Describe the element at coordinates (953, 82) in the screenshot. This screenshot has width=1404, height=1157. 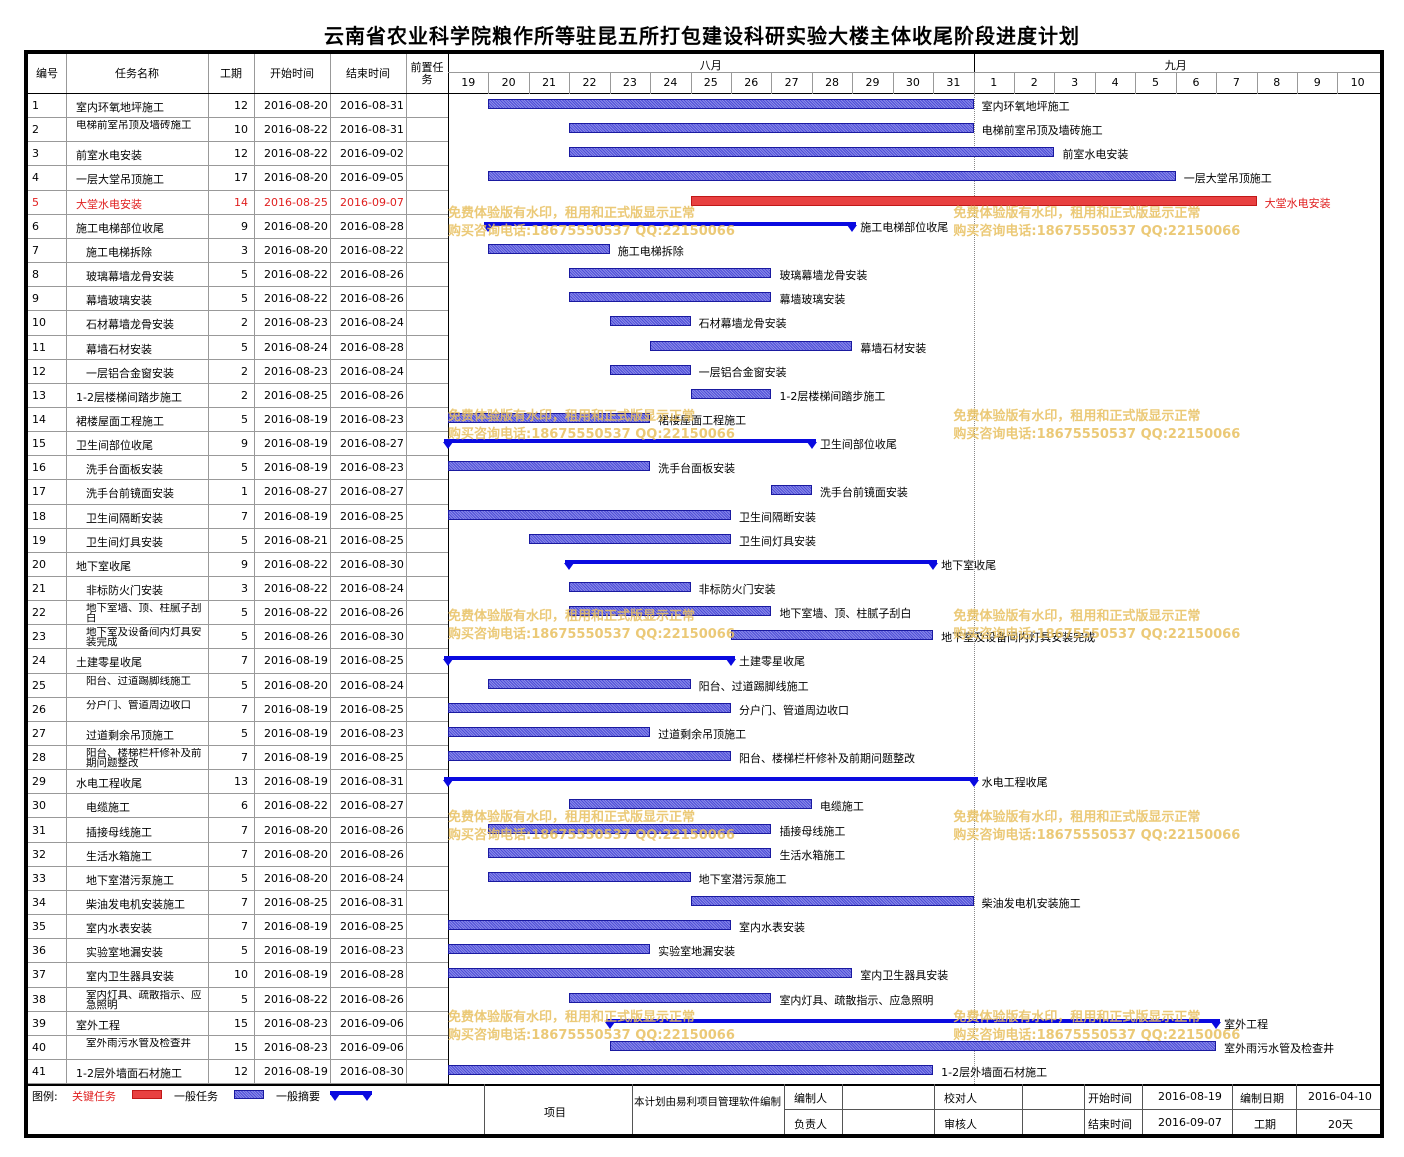
I see `day-tick-label: 31` at that location.